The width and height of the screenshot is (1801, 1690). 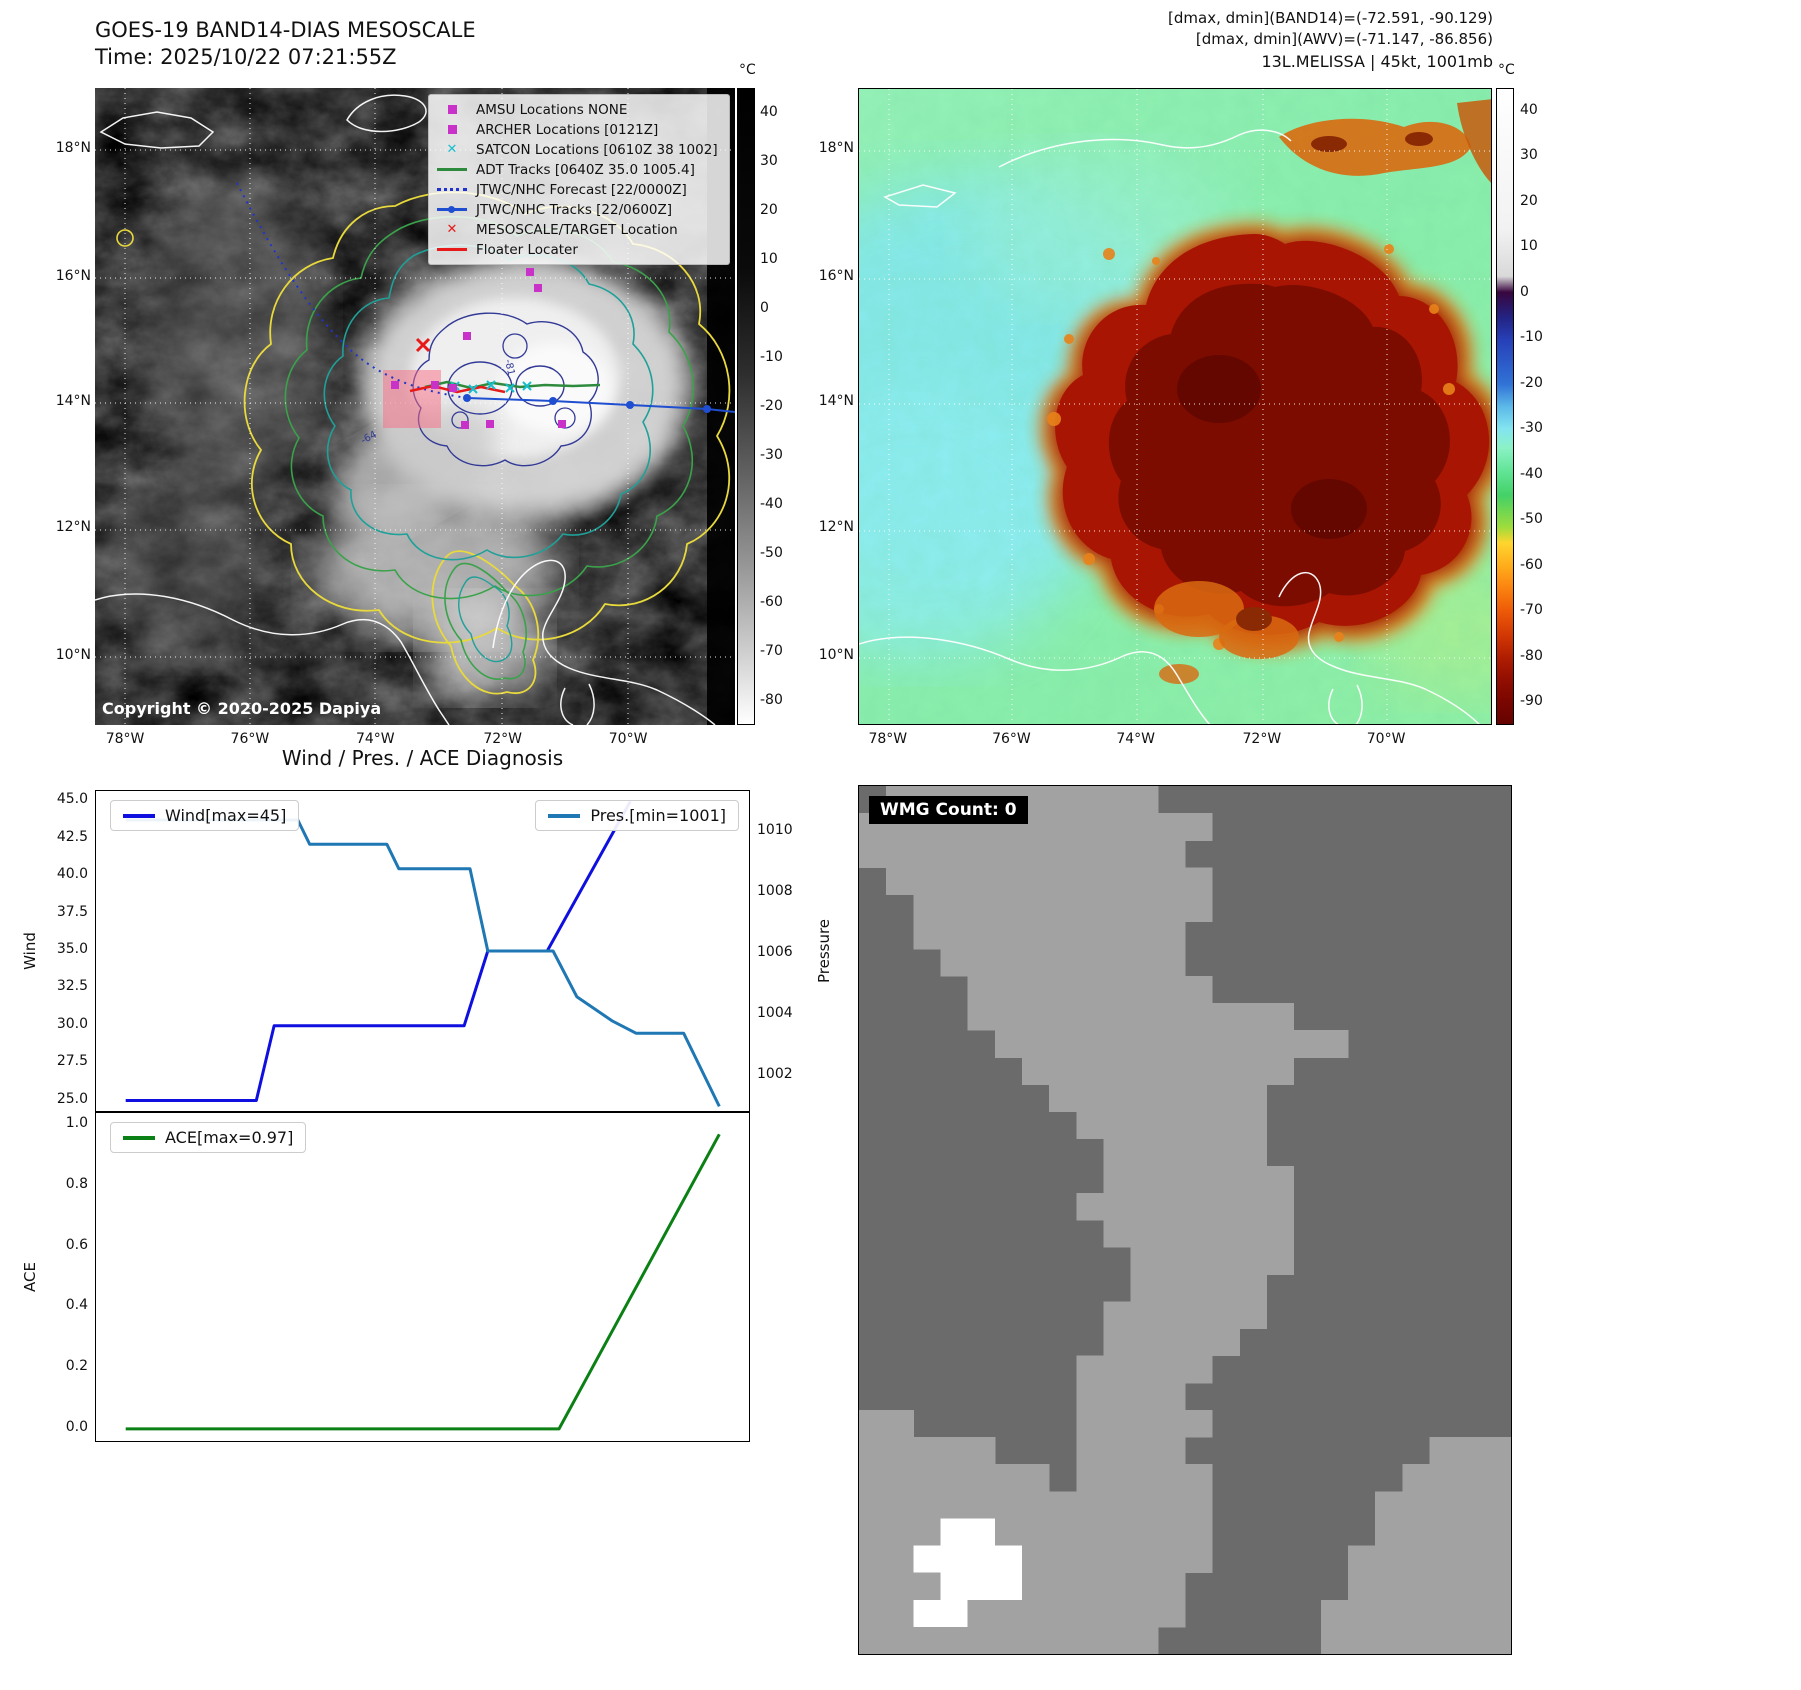 I want to click on ace-series-line, so click(x=423, y=1282).